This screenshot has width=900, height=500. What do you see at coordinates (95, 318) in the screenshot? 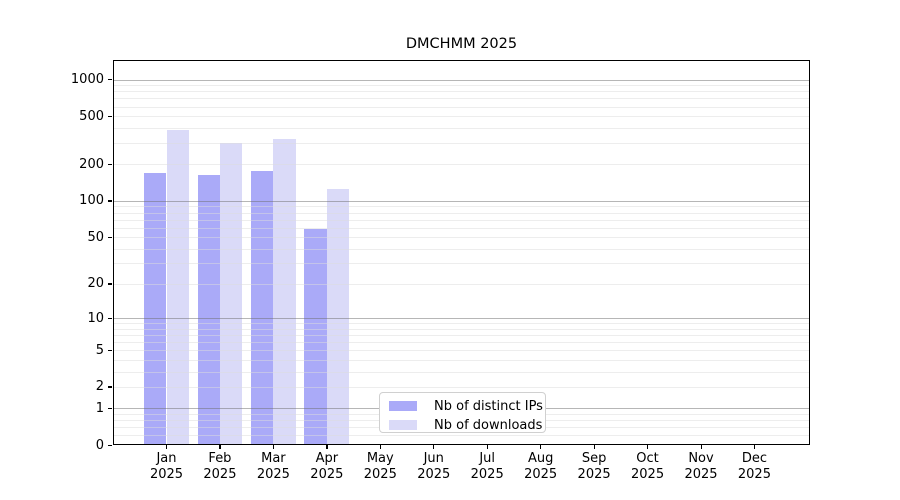
I see `y-tick-label: 10` at bounding box center [95, 318].